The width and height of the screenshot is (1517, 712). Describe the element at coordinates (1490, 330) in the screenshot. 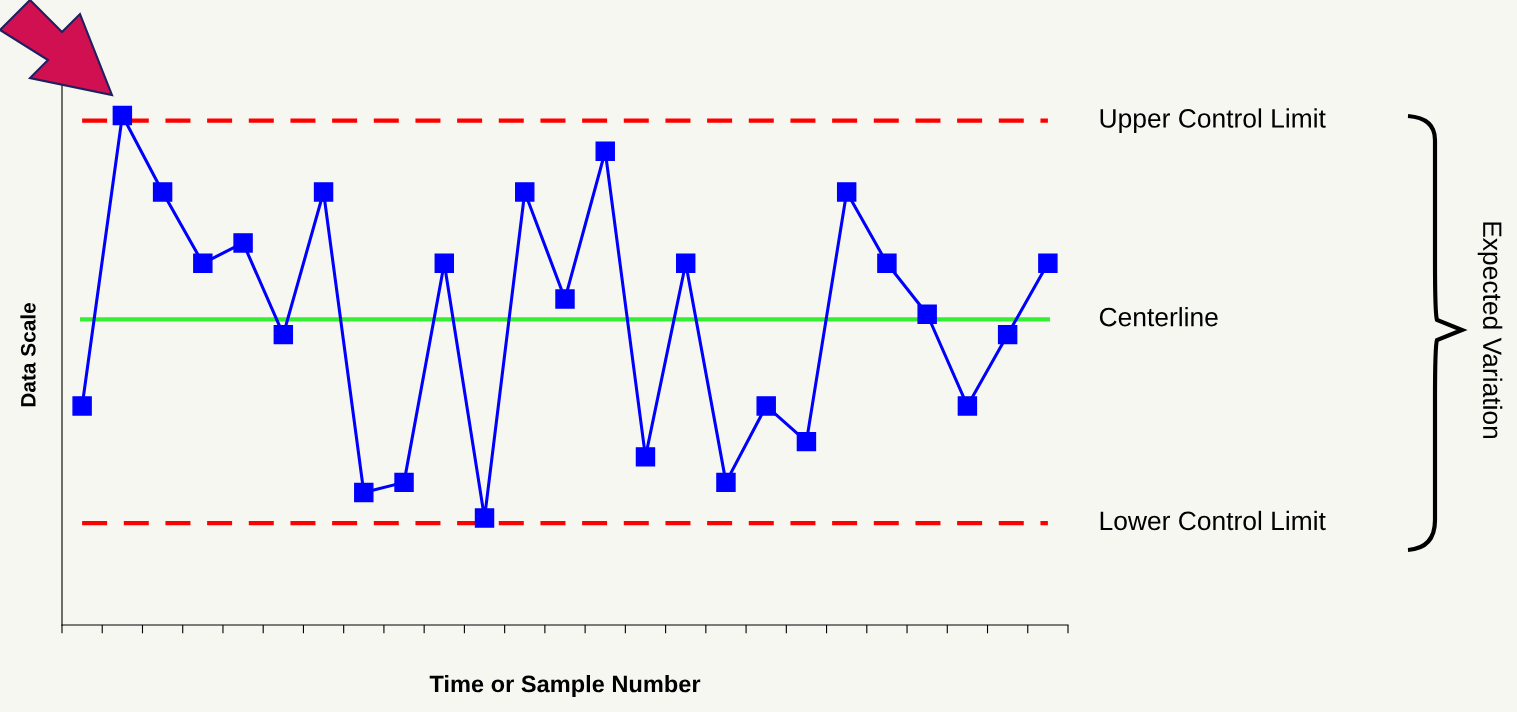

I see `text: Expected Variation` at that location.